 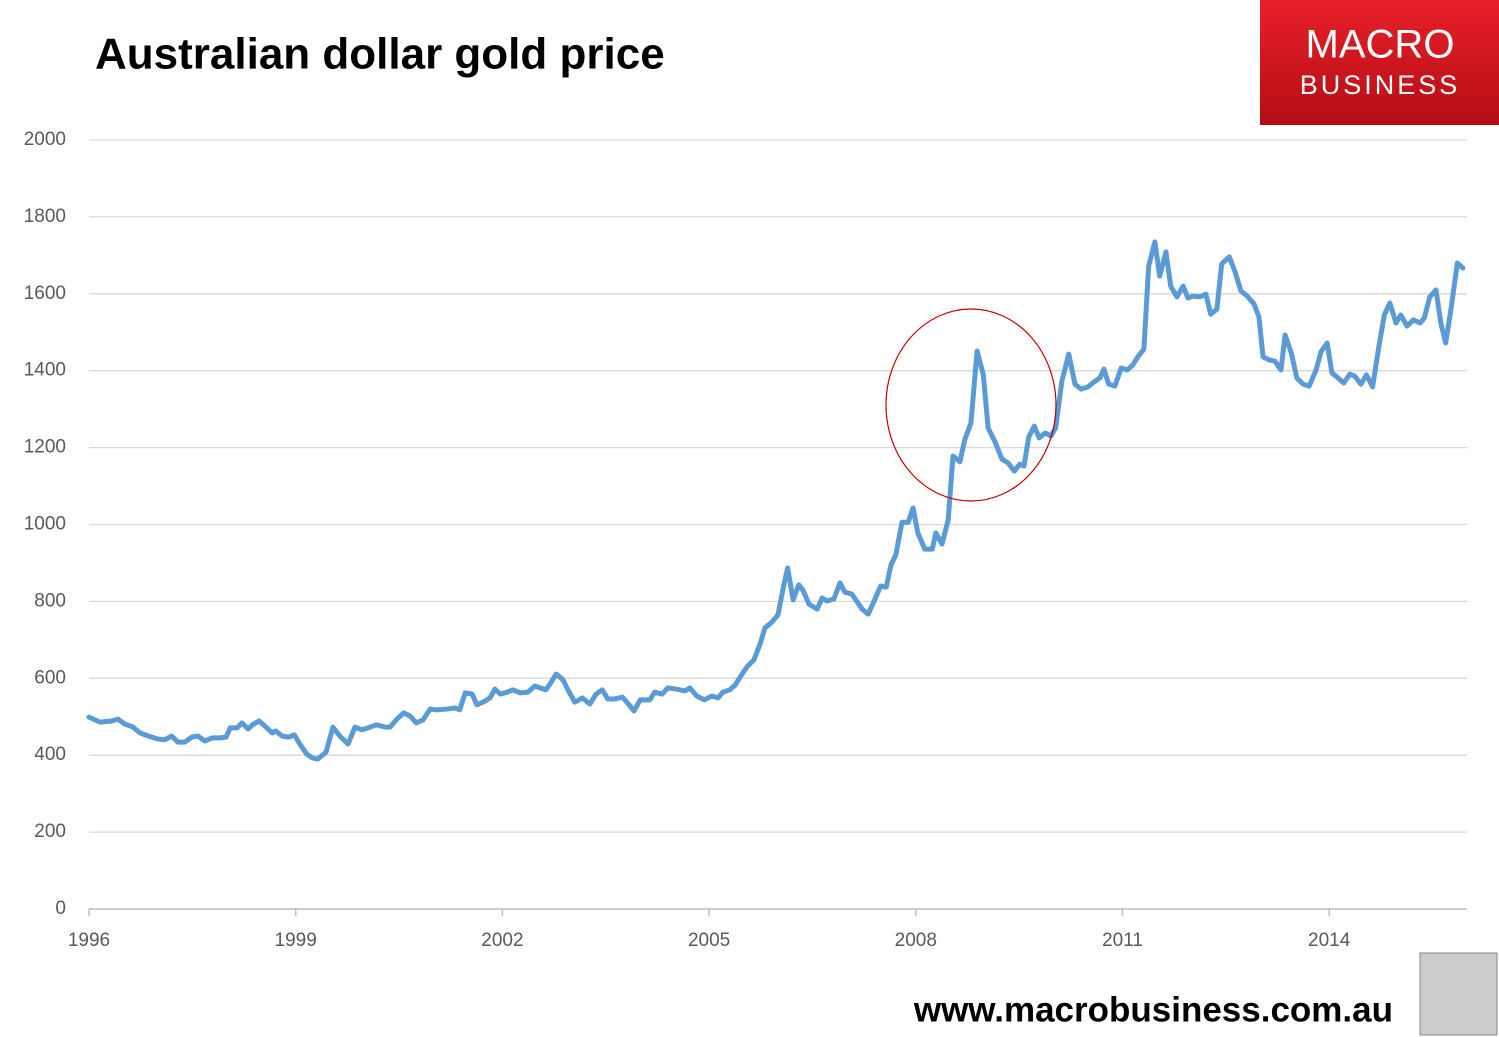 What do you see at coordinates (296, 940) in the screenshot?
I see `x-tick-label: 1999` at bounding box center [296, 940].